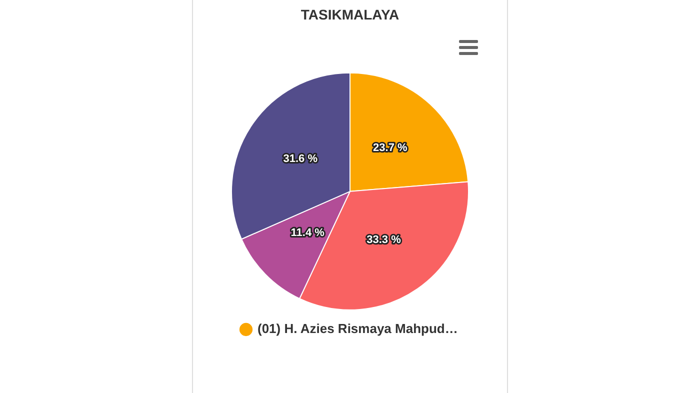 The width and height of the screenshot is (700, 393). I want to click on data-label: 11.4 %, so click(307, 232).